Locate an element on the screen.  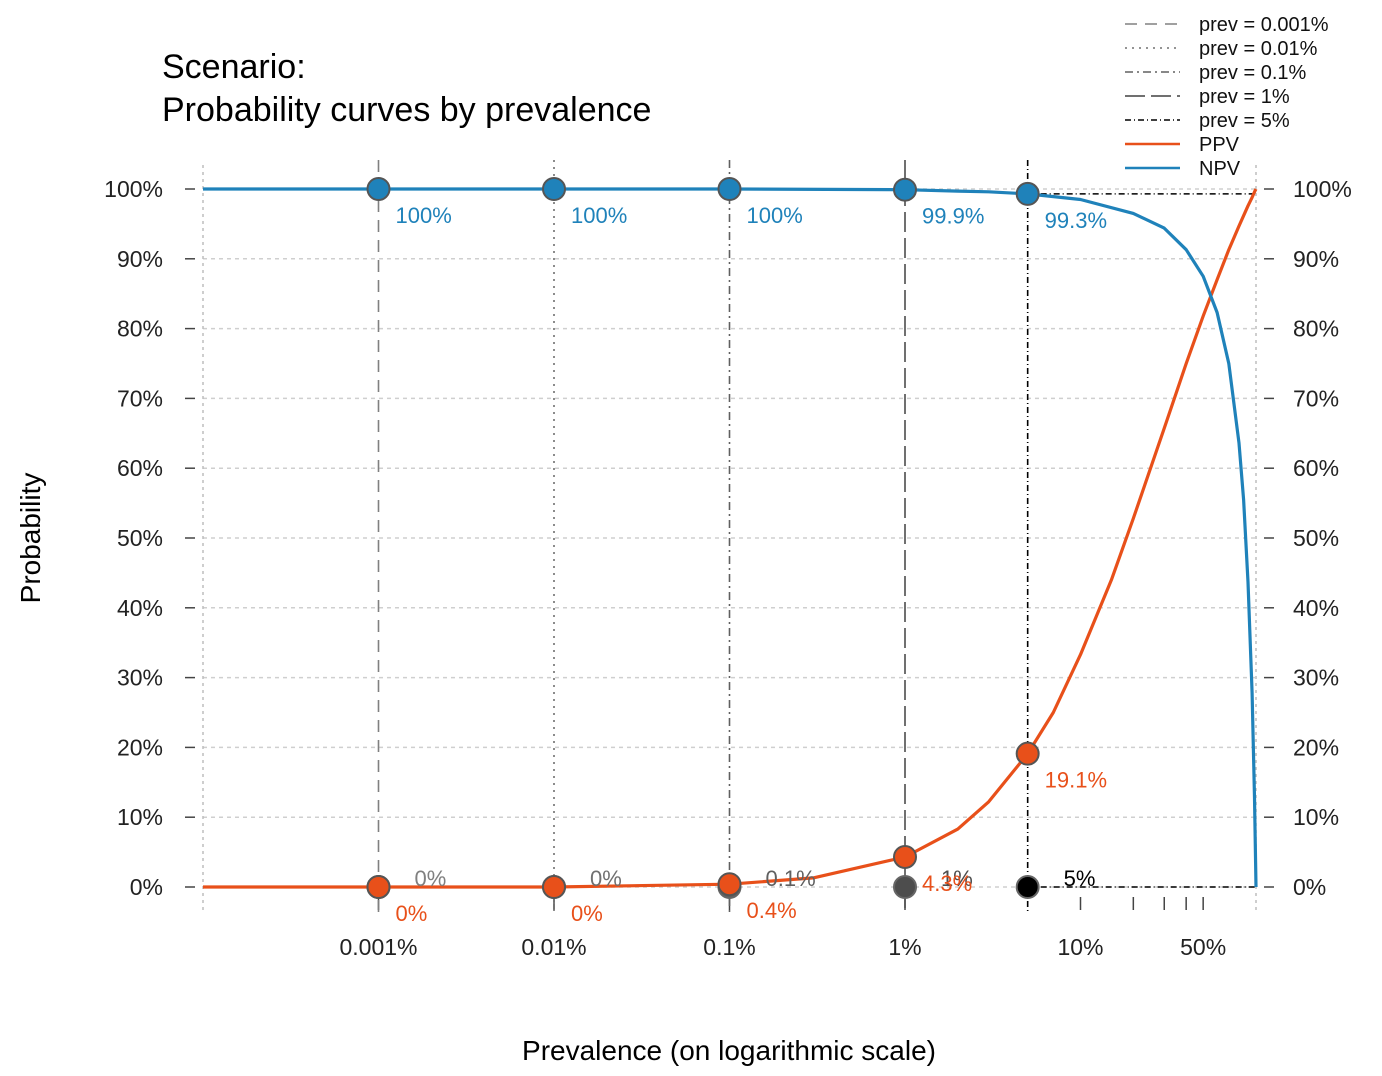
x-tick-label: 1% is located at coordinates (904, 947).